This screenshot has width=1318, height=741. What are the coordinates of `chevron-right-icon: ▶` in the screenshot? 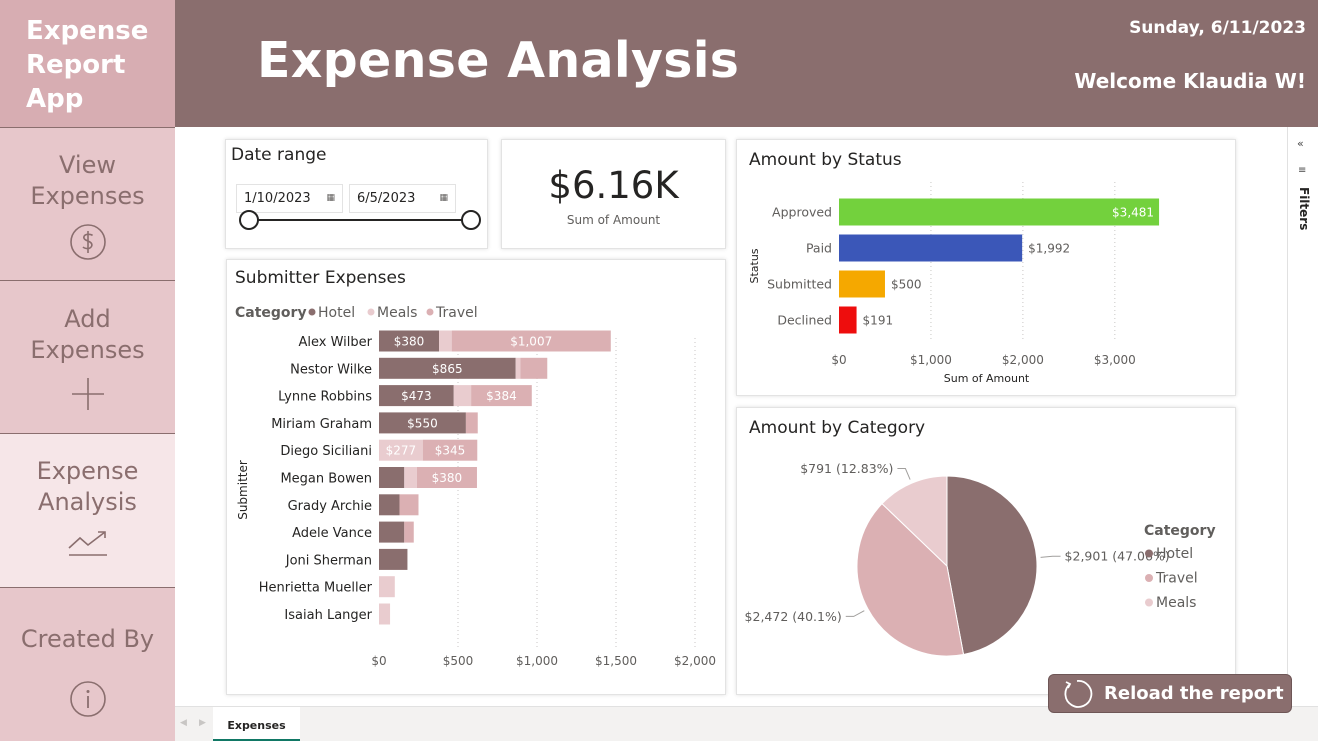 It's located at (202, 723).